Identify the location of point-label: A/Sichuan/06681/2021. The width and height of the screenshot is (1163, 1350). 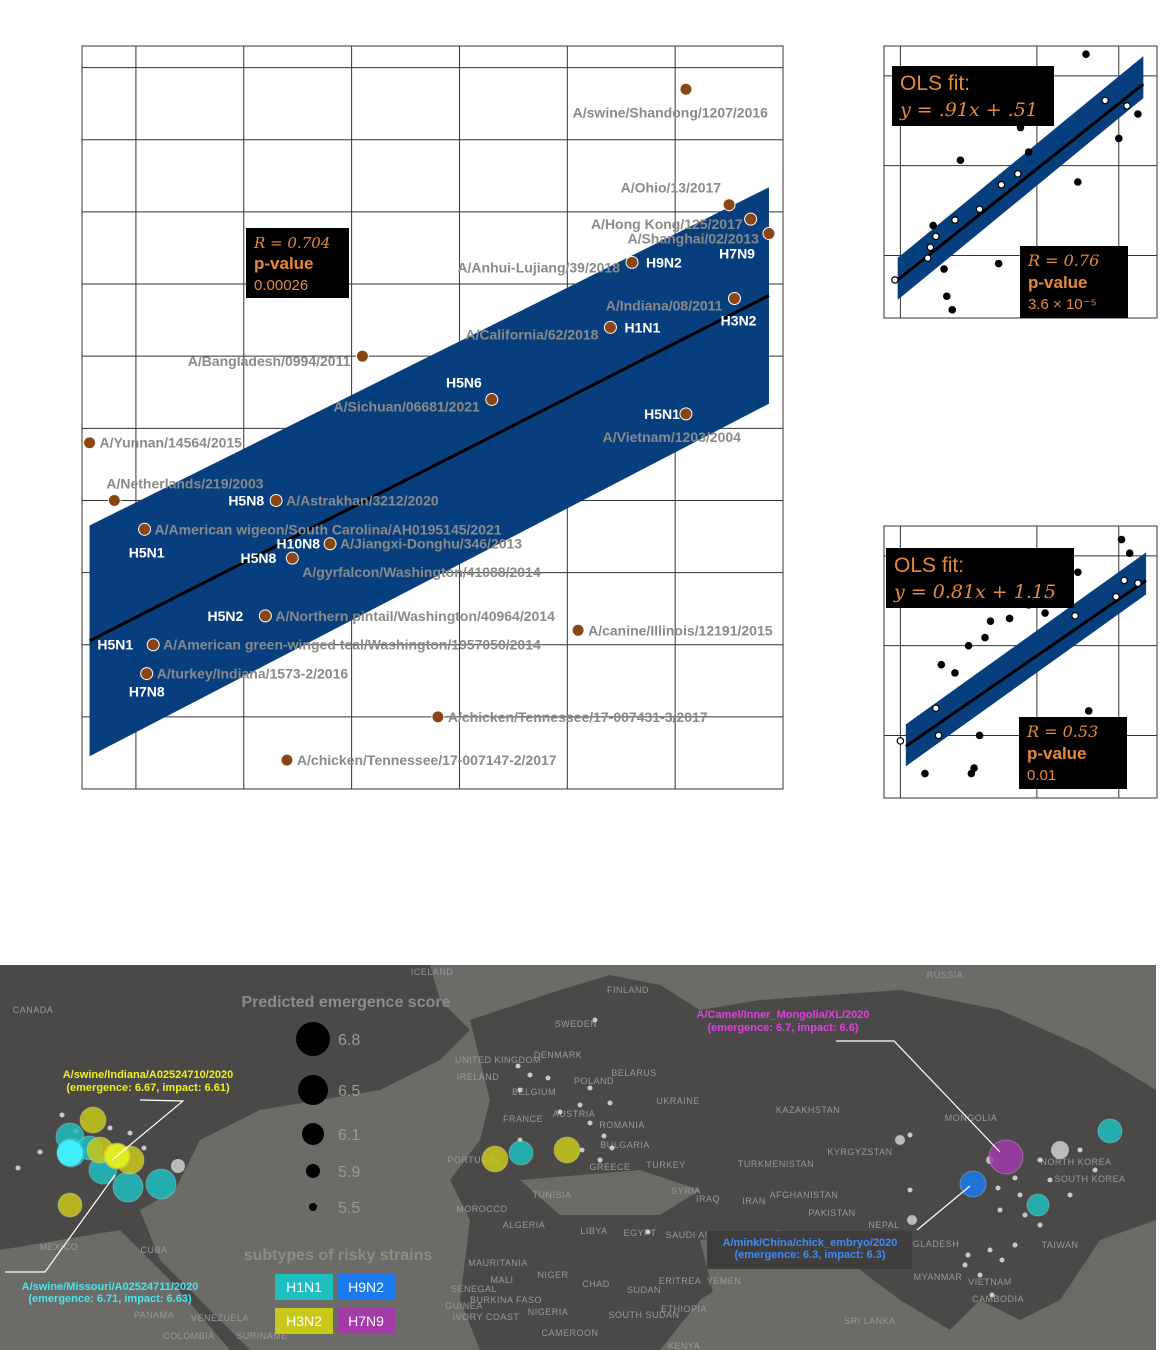
(407, 406).